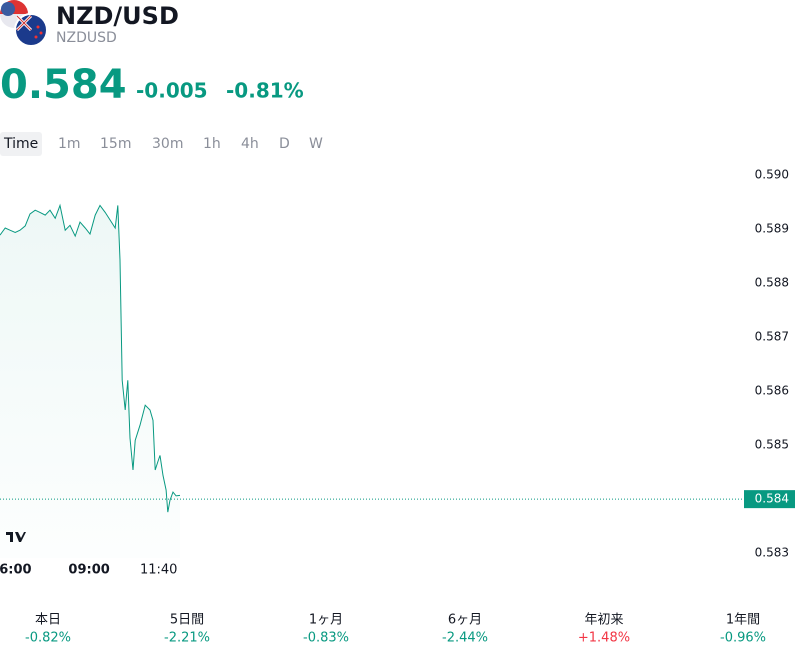  I want to click on y-tick-label: 0.590, so click(772, 175).